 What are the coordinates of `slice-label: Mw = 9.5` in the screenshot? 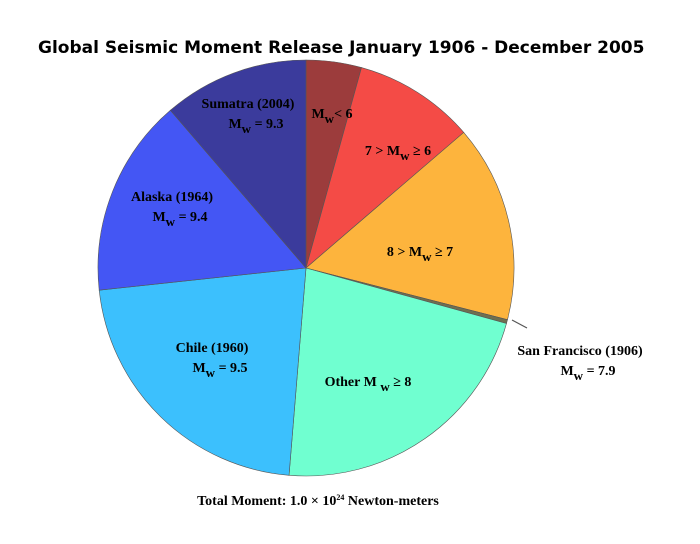 It's located at (219, 370).